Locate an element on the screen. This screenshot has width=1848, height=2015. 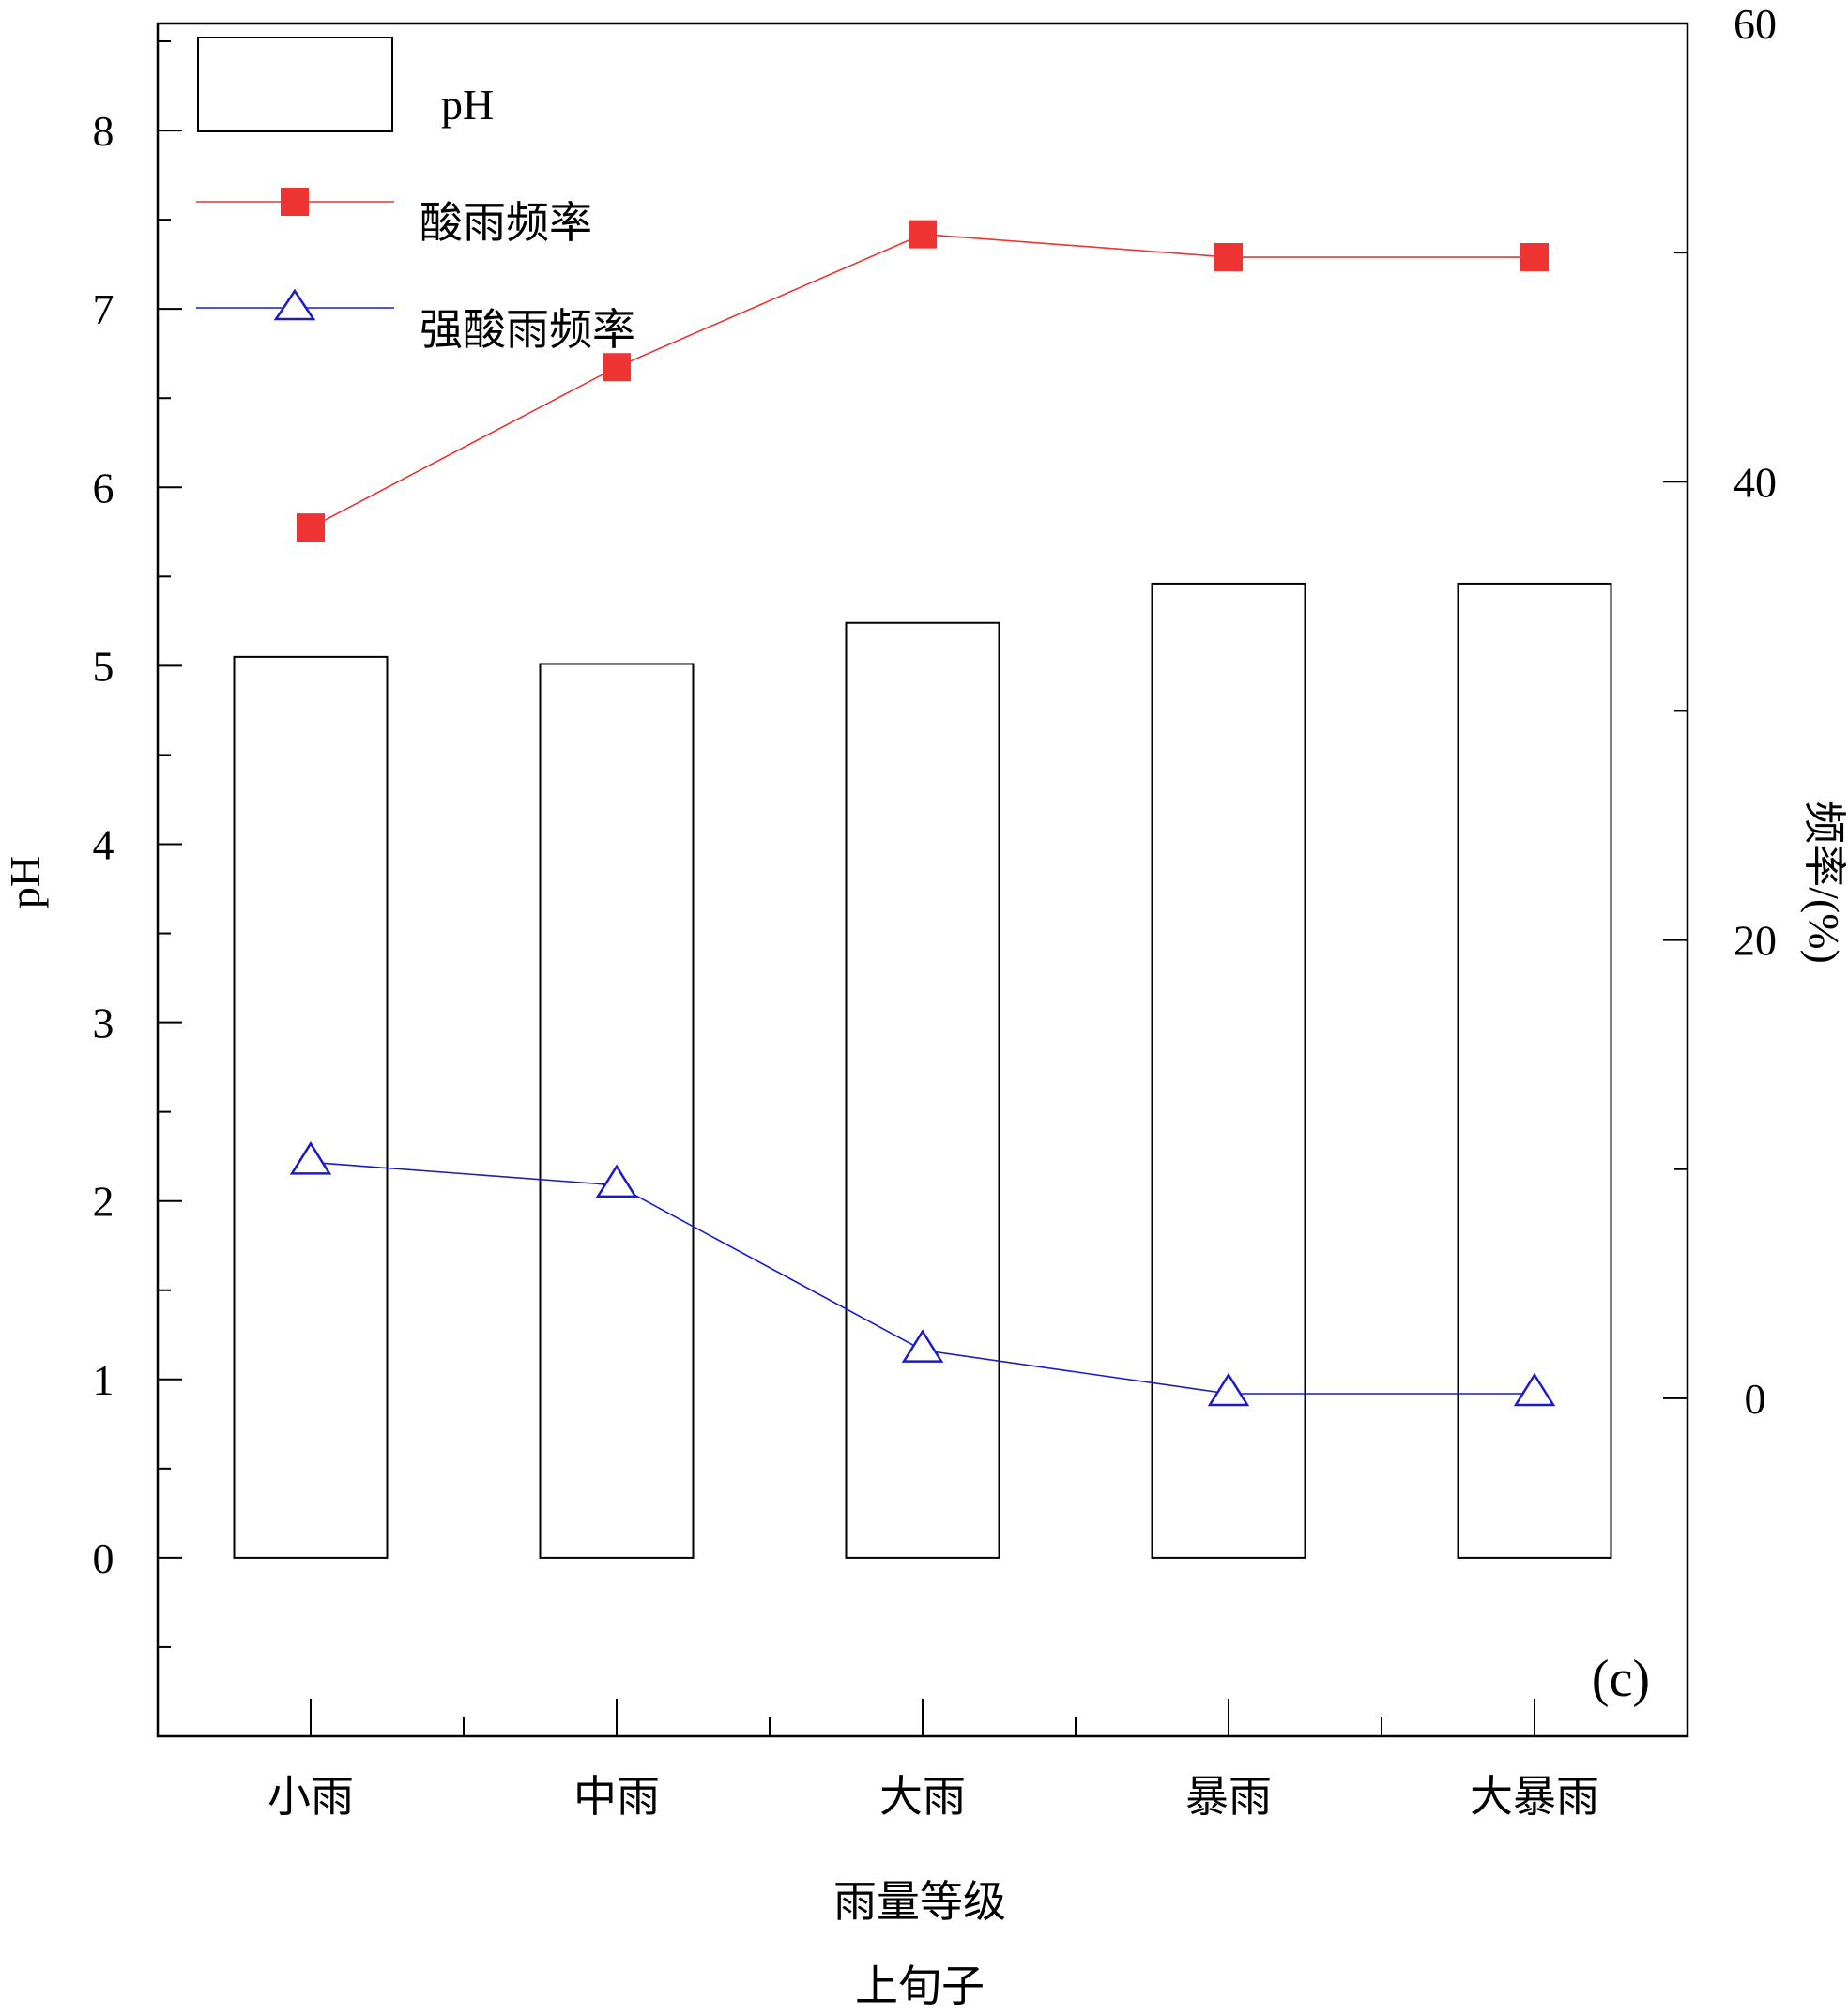
legend: pH 酸雨频率 强酸雨频率 is located at coordinates (415, 195).